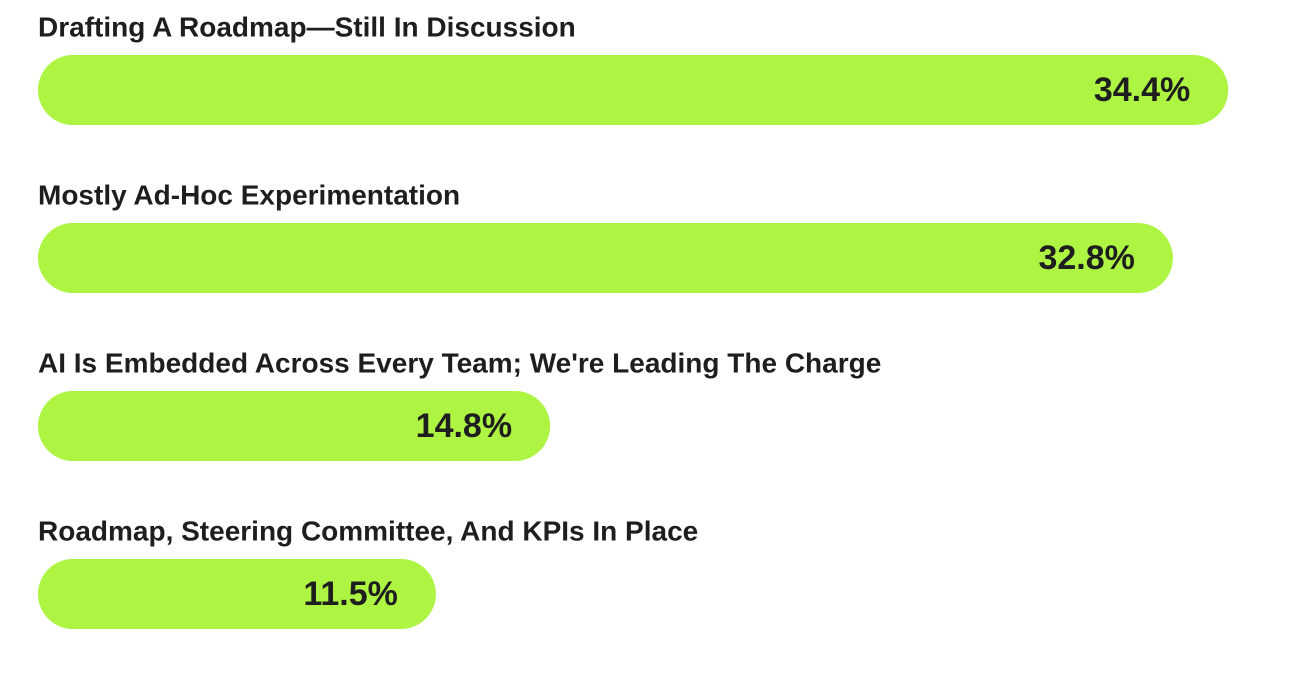 The width and height of the screenshot is (1290, 684). Describe the element at coordinates (307, 26) in the screenshot. I see `category-label: Drafting A Roadmap—Still In Discussion` at that location.